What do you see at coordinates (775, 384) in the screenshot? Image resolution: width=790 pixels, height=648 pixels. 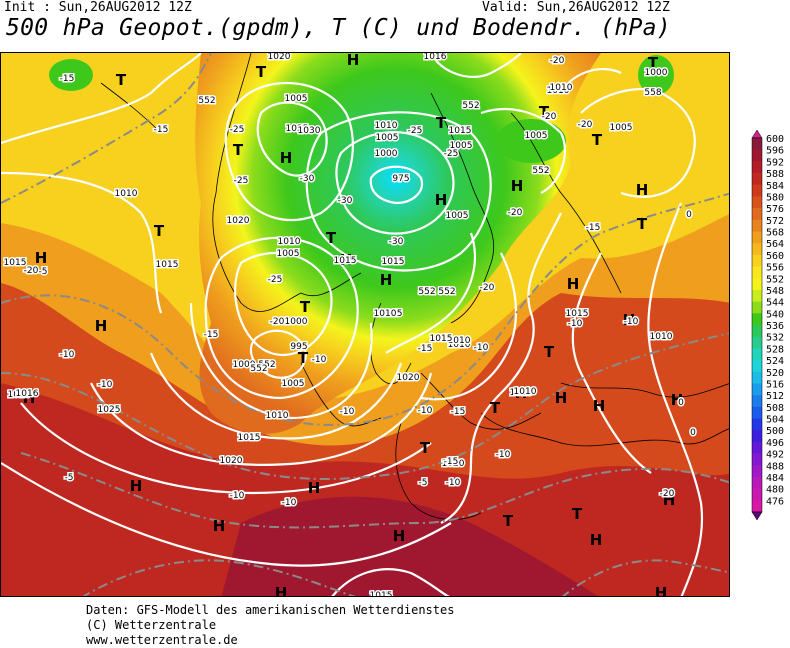 I see `legend-label: 516` at bounding box center [775, 384].